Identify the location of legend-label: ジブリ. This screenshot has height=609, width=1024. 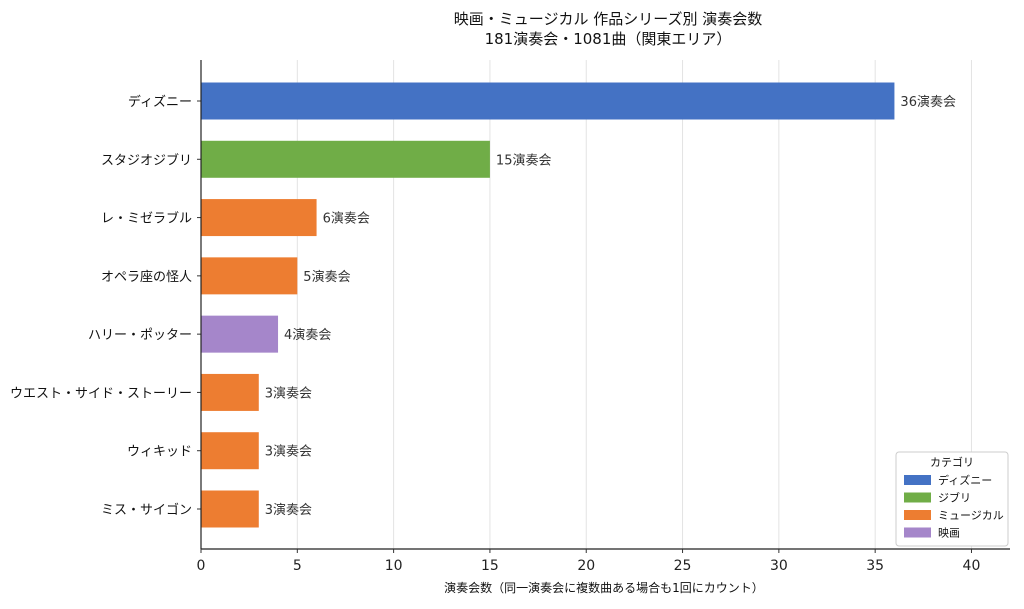
(954, 498).